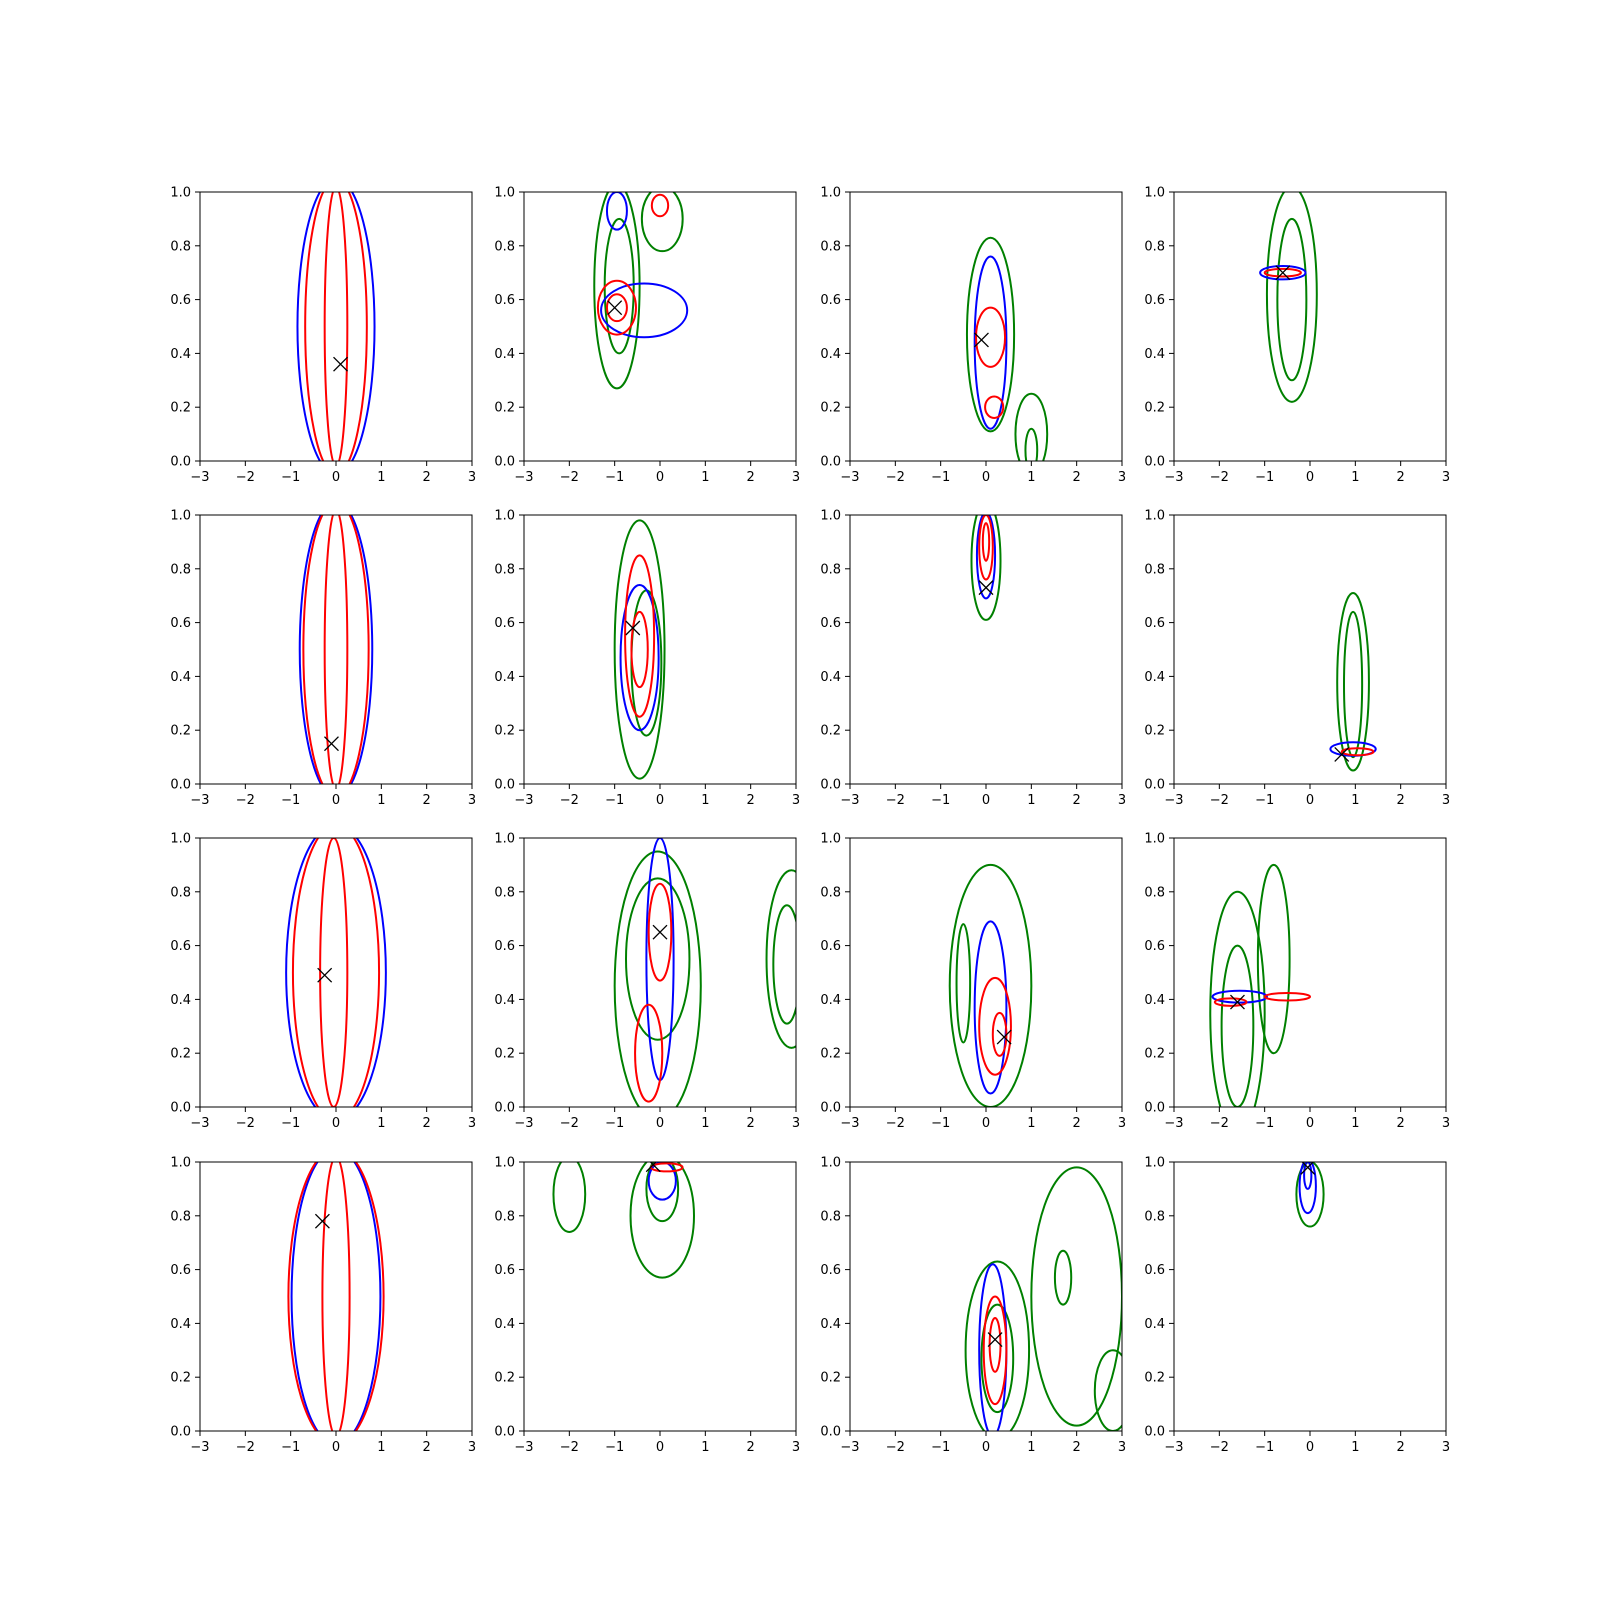 The image size is (1600, 1600). What do you see at coordinates (973, 659) in the screenshot?
I see `subplot-r1-c2: −3 −2 −1 0 1 2 3 0.0 0.2 0.4 0.6 0.8 1.0` at bounding box center [973, 659].